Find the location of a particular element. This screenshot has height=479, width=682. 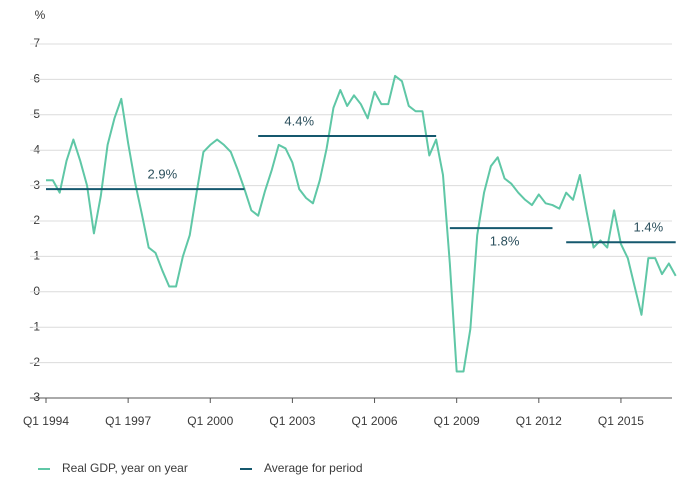

value-label: 1.4% is located at coordinates (649, 227).